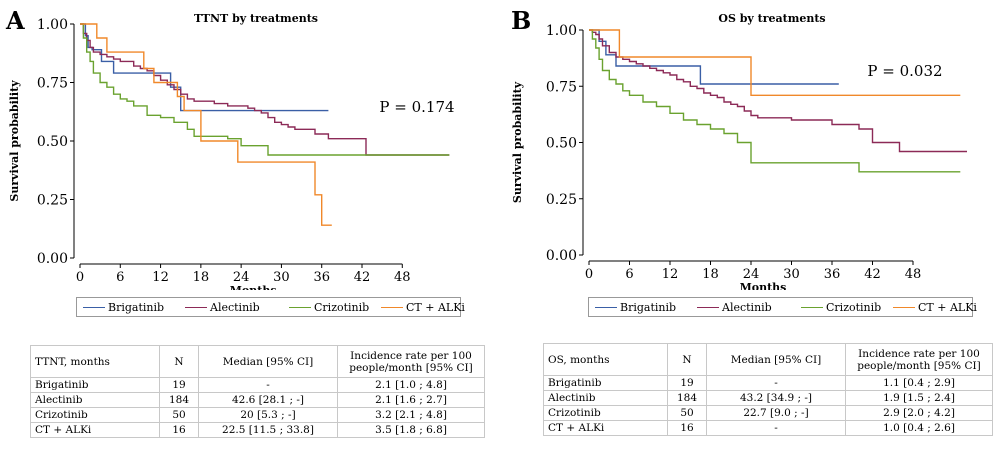 The image size is (1000, 458). What do you see at coordinates (771, 18) in the screenshot?
I see `chart-title: OS by treatments` at bounding box center [771, 18].